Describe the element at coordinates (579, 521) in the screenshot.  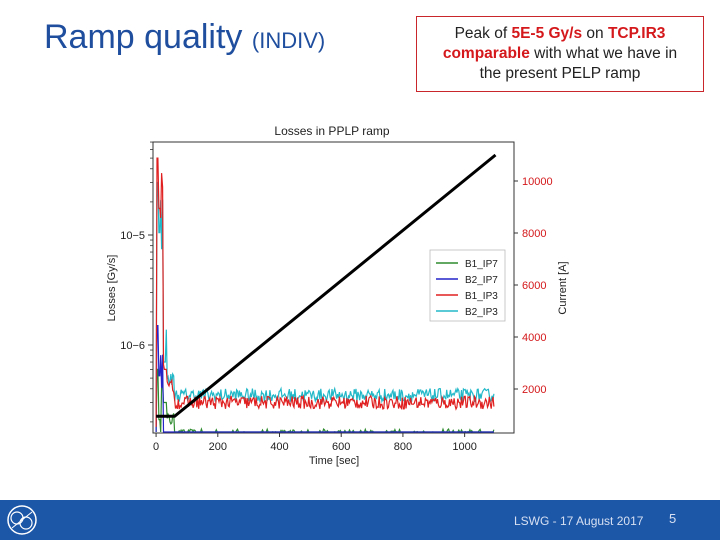
I see `footer-text: LSWG - 17 August 2017` at that location.